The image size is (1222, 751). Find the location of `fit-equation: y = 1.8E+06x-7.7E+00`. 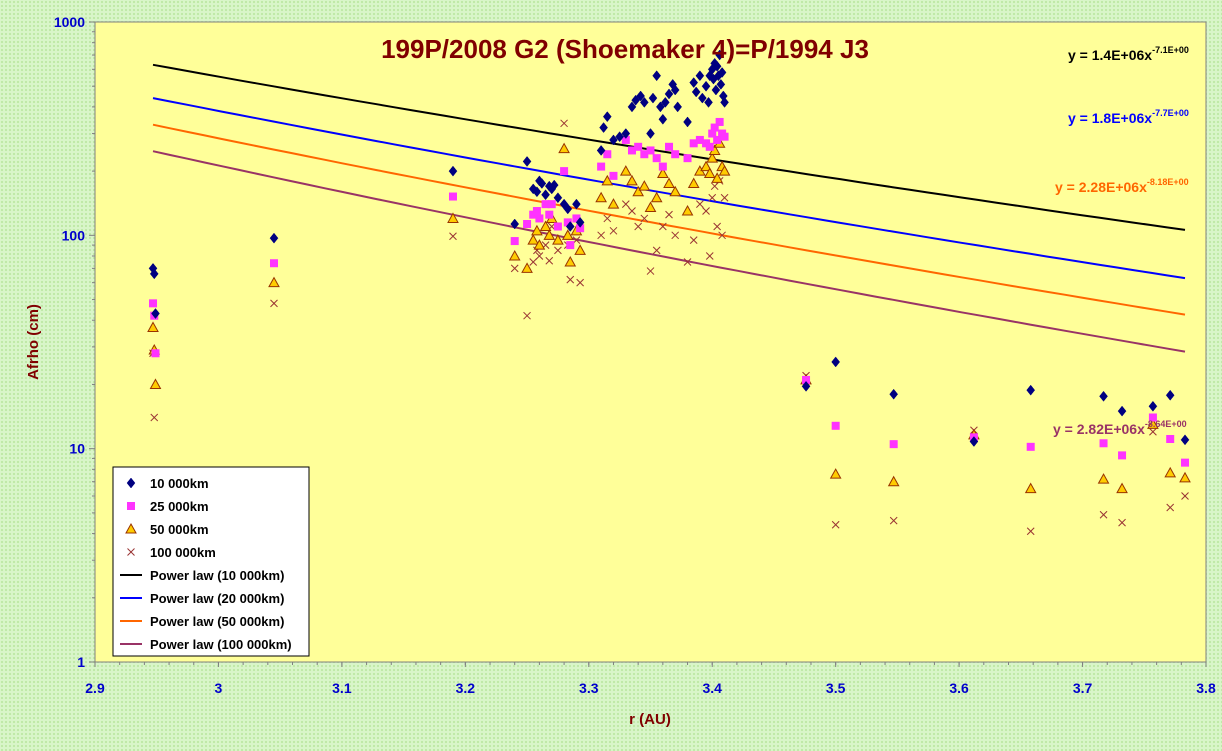

fit-equation: y = 1.8E+06x-7.7E+00 is located at coordinates (1128, 117).